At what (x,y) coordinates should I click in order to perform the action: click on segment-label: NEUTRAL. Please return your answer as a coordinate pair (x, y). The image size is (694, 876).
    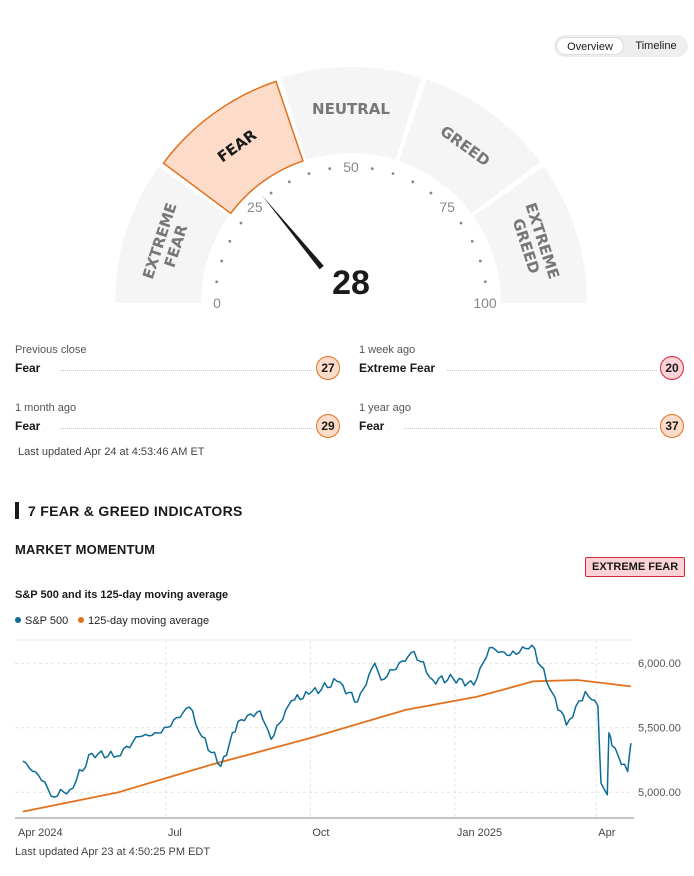
    Looking at the image, I should click on (351, 109).